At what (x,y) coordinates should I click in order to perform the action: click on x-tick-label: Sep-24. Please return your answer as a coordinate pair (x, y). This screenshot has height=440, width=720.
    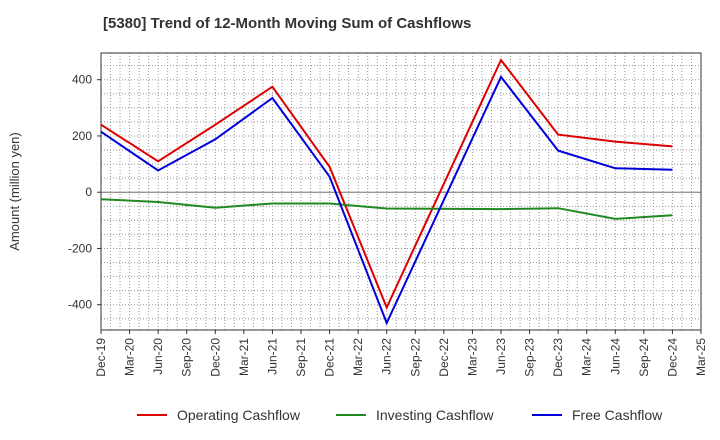
    Looking at the image, I should click on (644, 357).